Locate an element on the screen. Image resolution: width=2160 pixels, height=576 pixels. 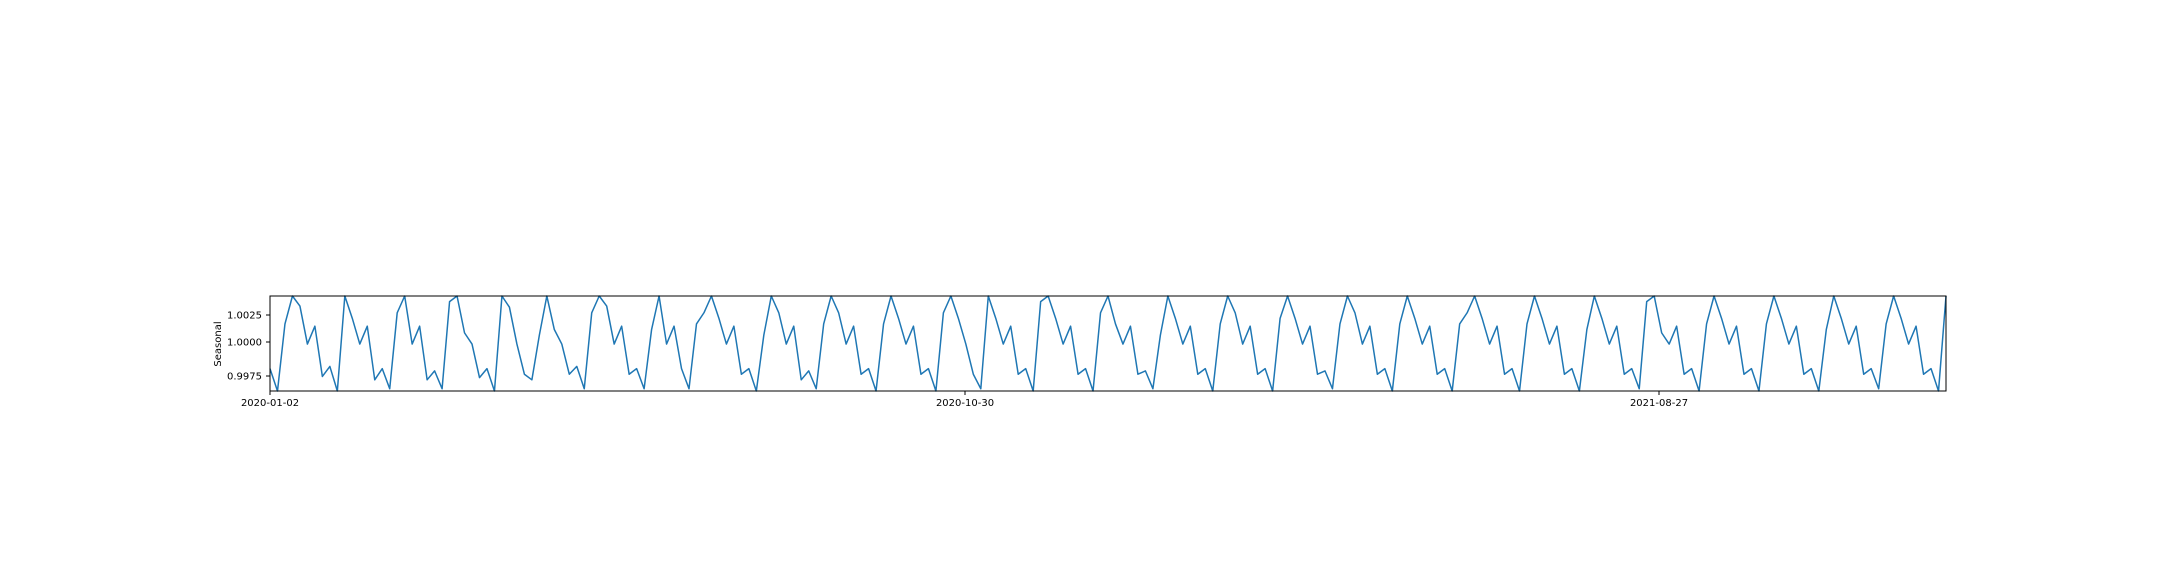
x-tick-label: 2021-08-27 is located at coordinates (1659, 403).